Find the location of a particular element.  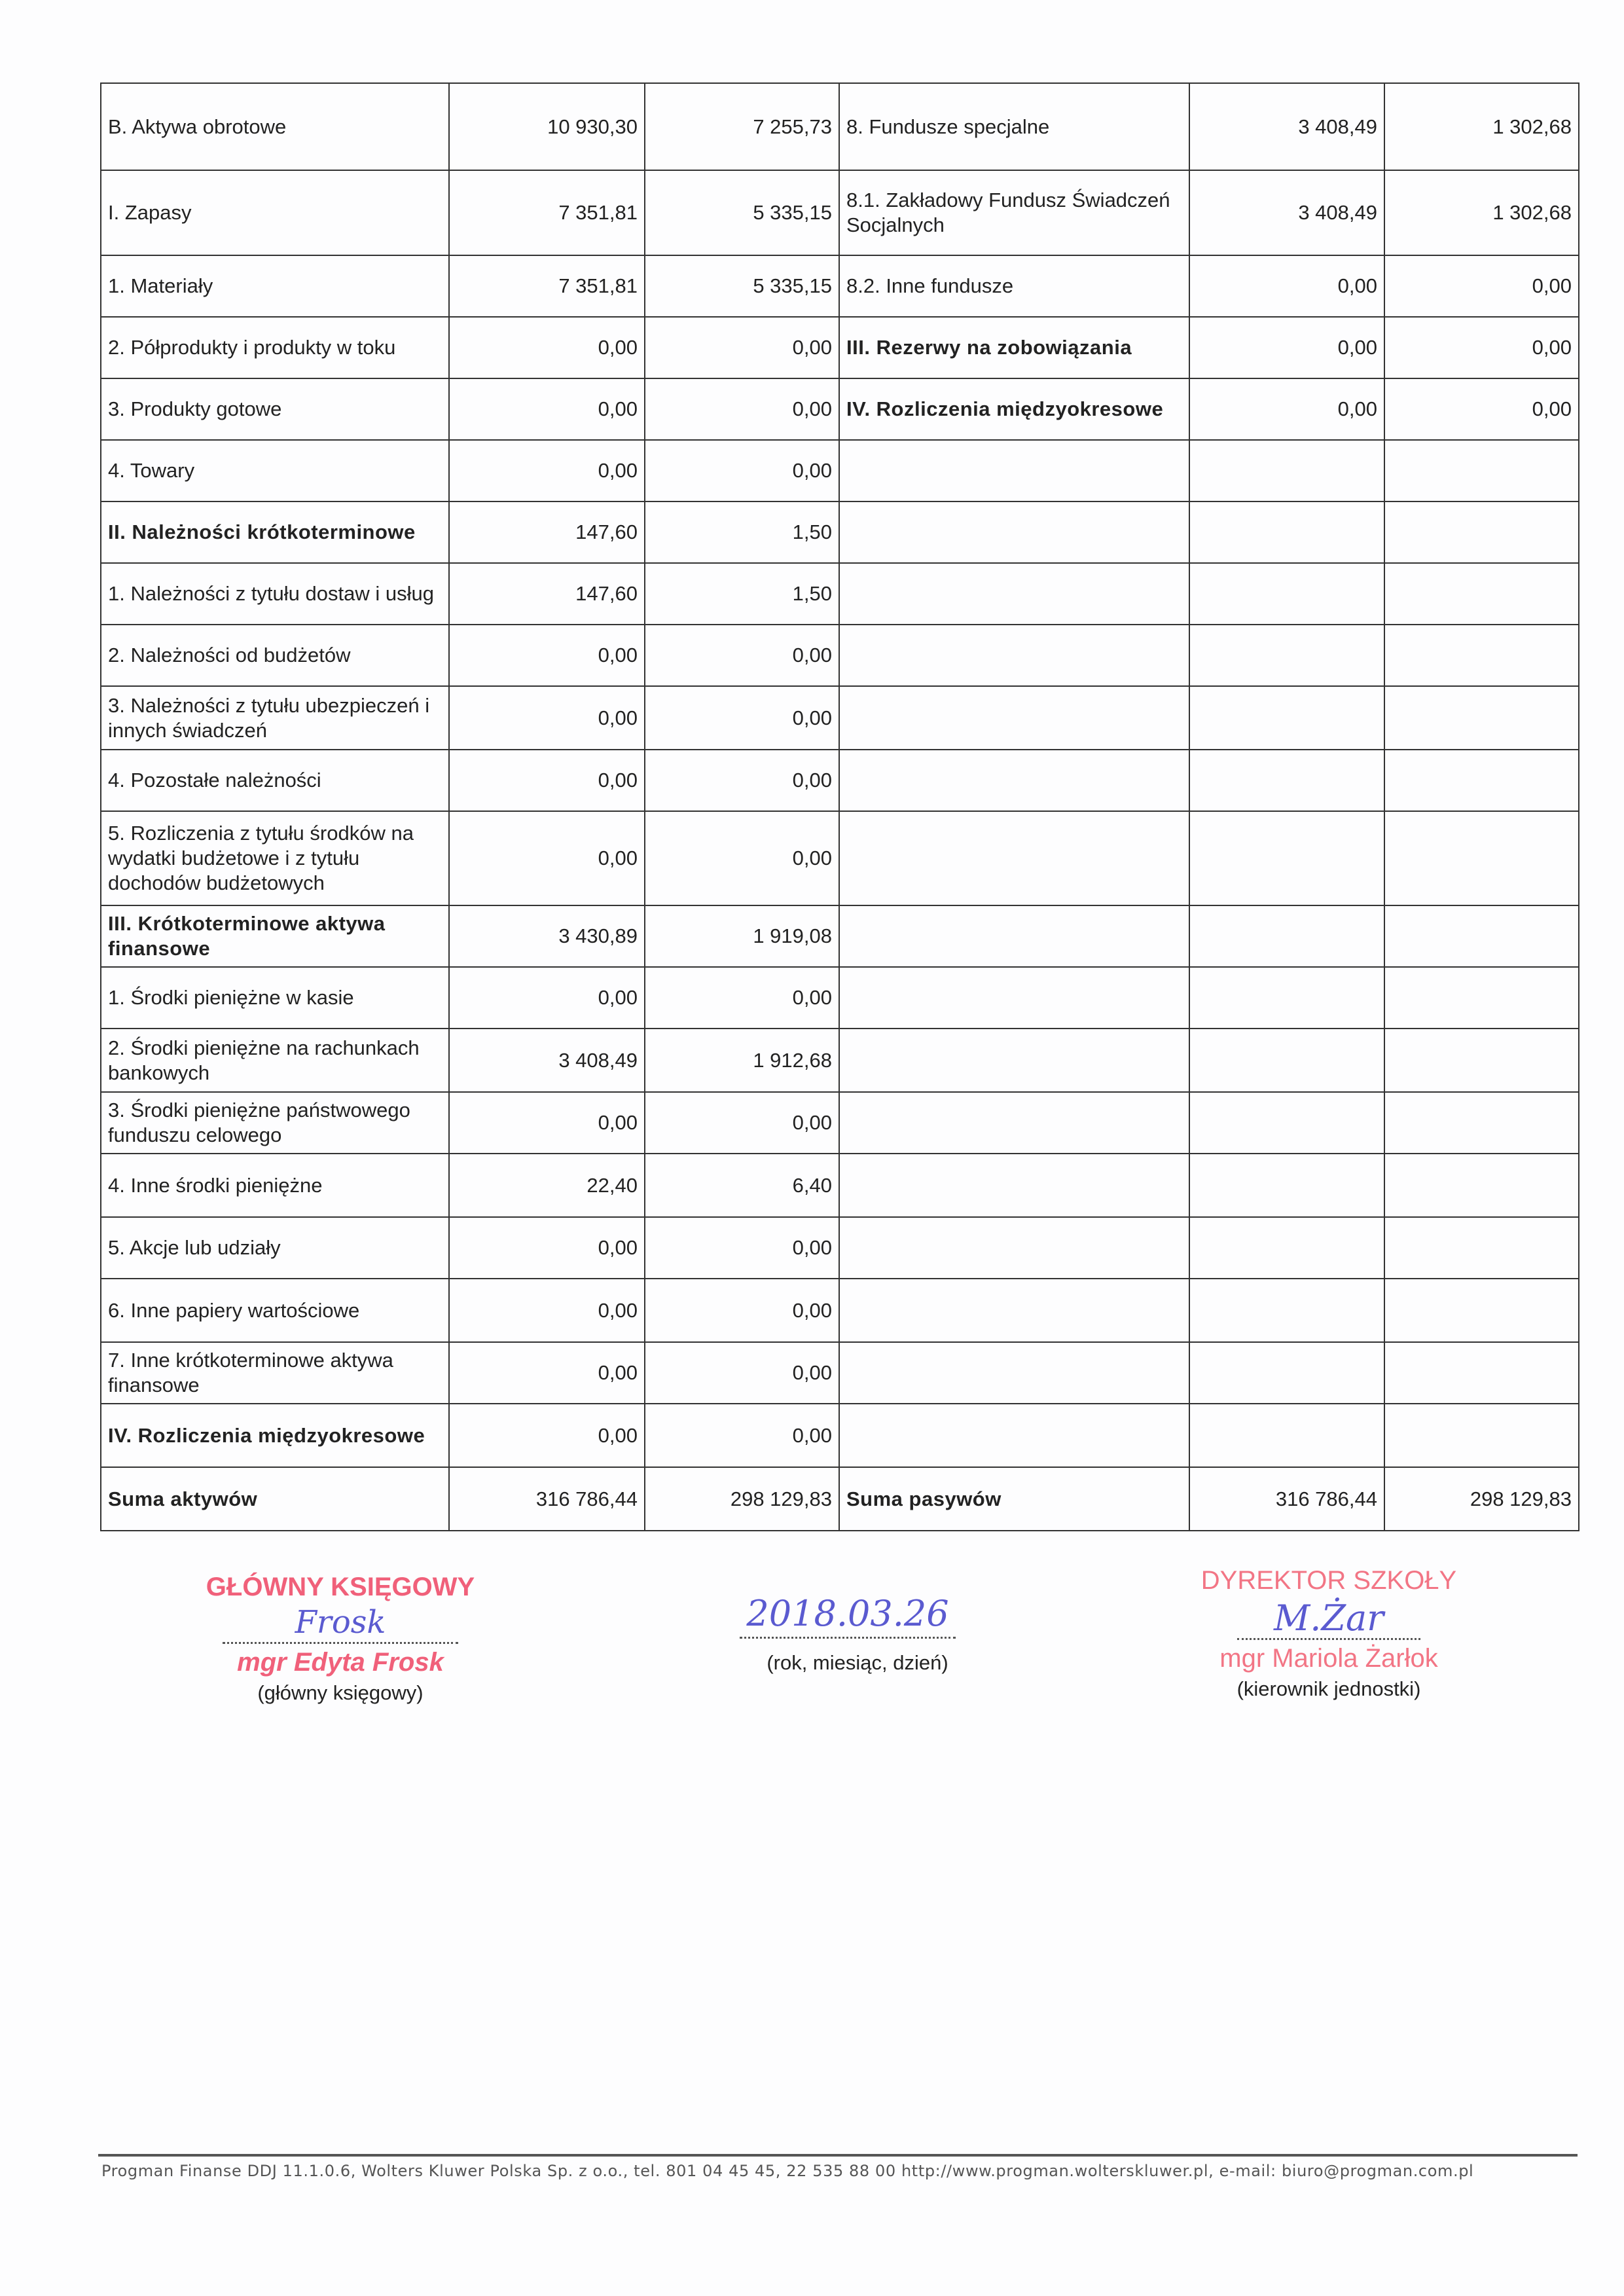

director-stamp-title: DYREKTOR SZKOŁY is located at coordinates (1328, 1580).